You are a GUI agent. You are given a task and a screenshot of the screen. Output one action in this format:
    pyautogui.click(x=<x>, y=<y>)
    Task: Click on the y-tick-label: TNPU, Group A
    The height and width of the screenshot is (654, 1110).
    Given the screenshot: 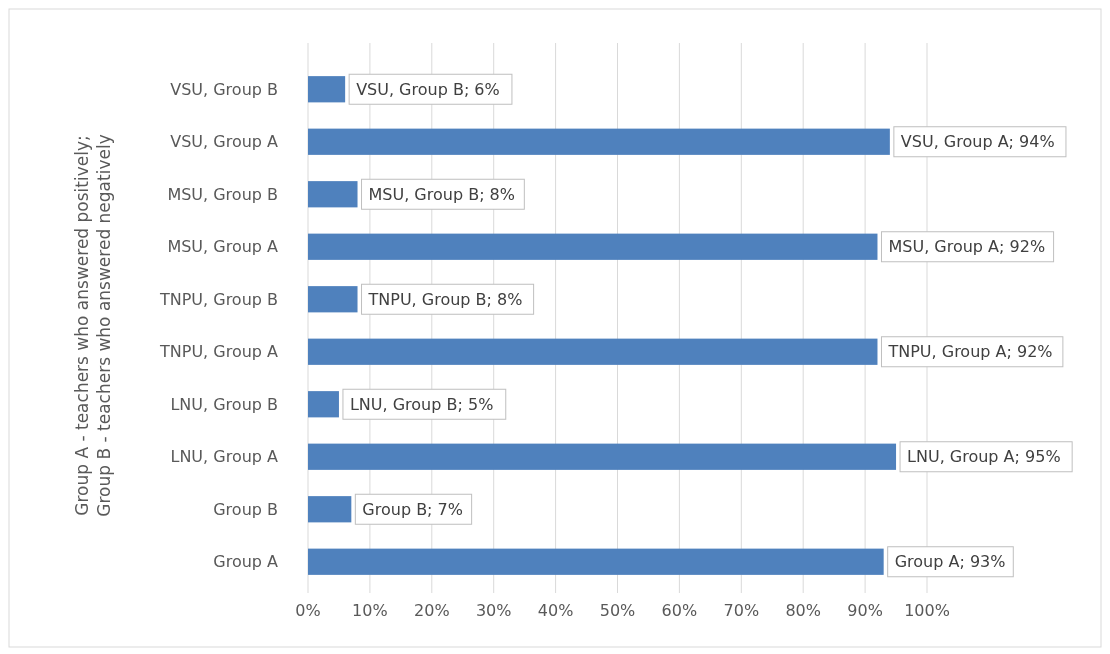 What is the action you would take?
    pyautogui.click(x=218, y=352)
    